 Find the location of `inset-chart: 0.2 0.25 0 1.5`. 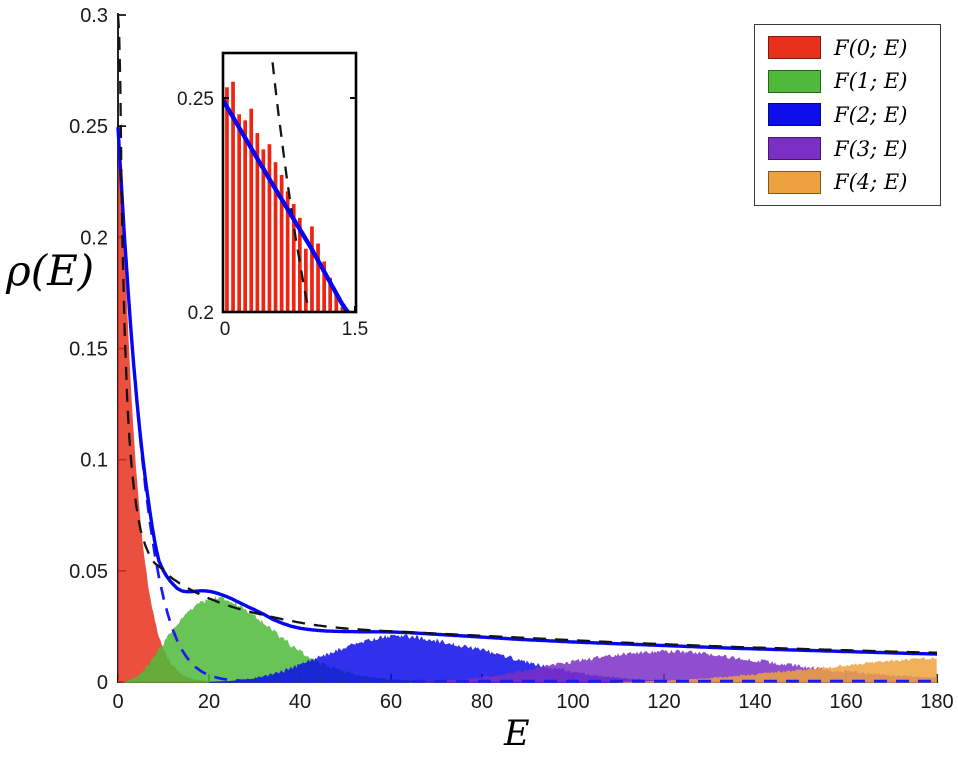

inset-chart: 0.2 0.25 0 1.5 is located at coordinates (272, 195).